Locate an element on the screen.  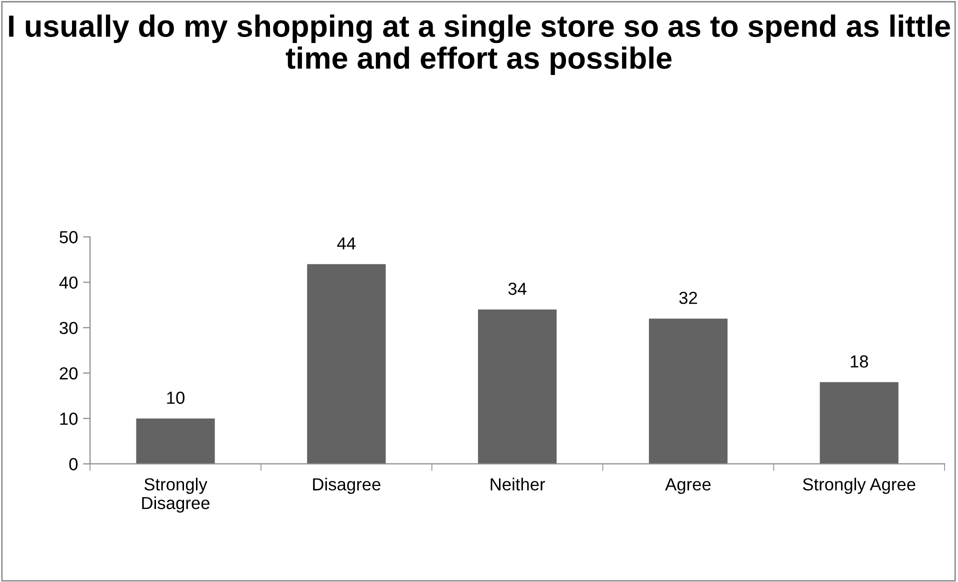
y-tick-label: 20 is located at coordinates (69, 373).